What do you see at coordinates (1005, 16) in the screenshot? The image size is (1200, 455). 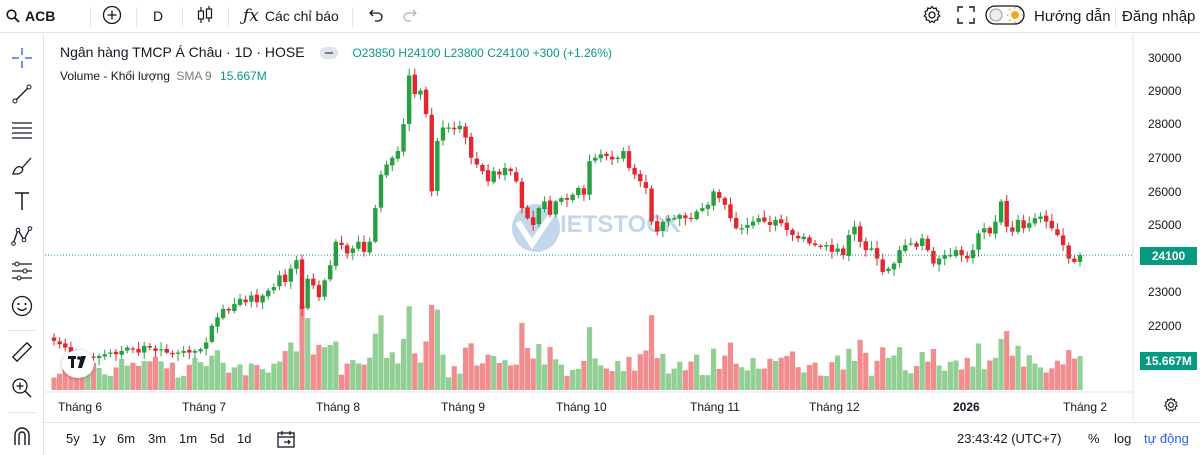 I see `theme-toggle` at bounding box center [1005, 16].